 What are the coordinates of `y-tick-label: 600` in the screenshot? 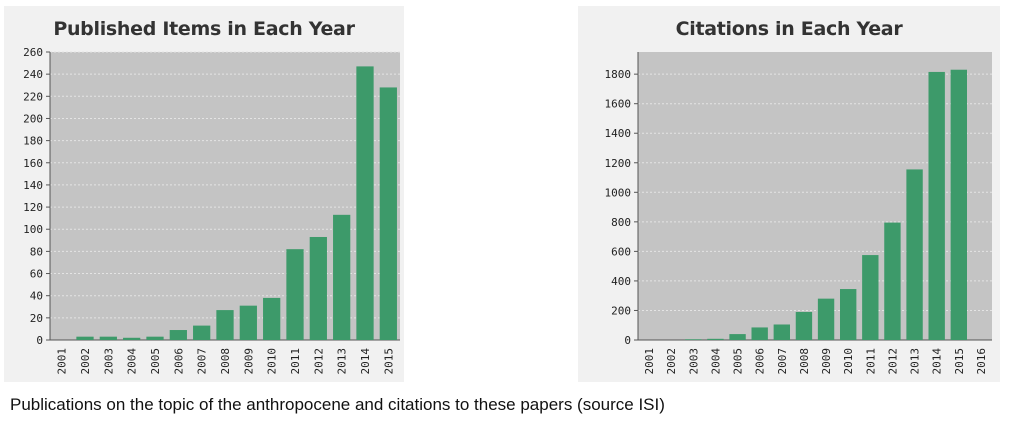 It's located at (621, 251).